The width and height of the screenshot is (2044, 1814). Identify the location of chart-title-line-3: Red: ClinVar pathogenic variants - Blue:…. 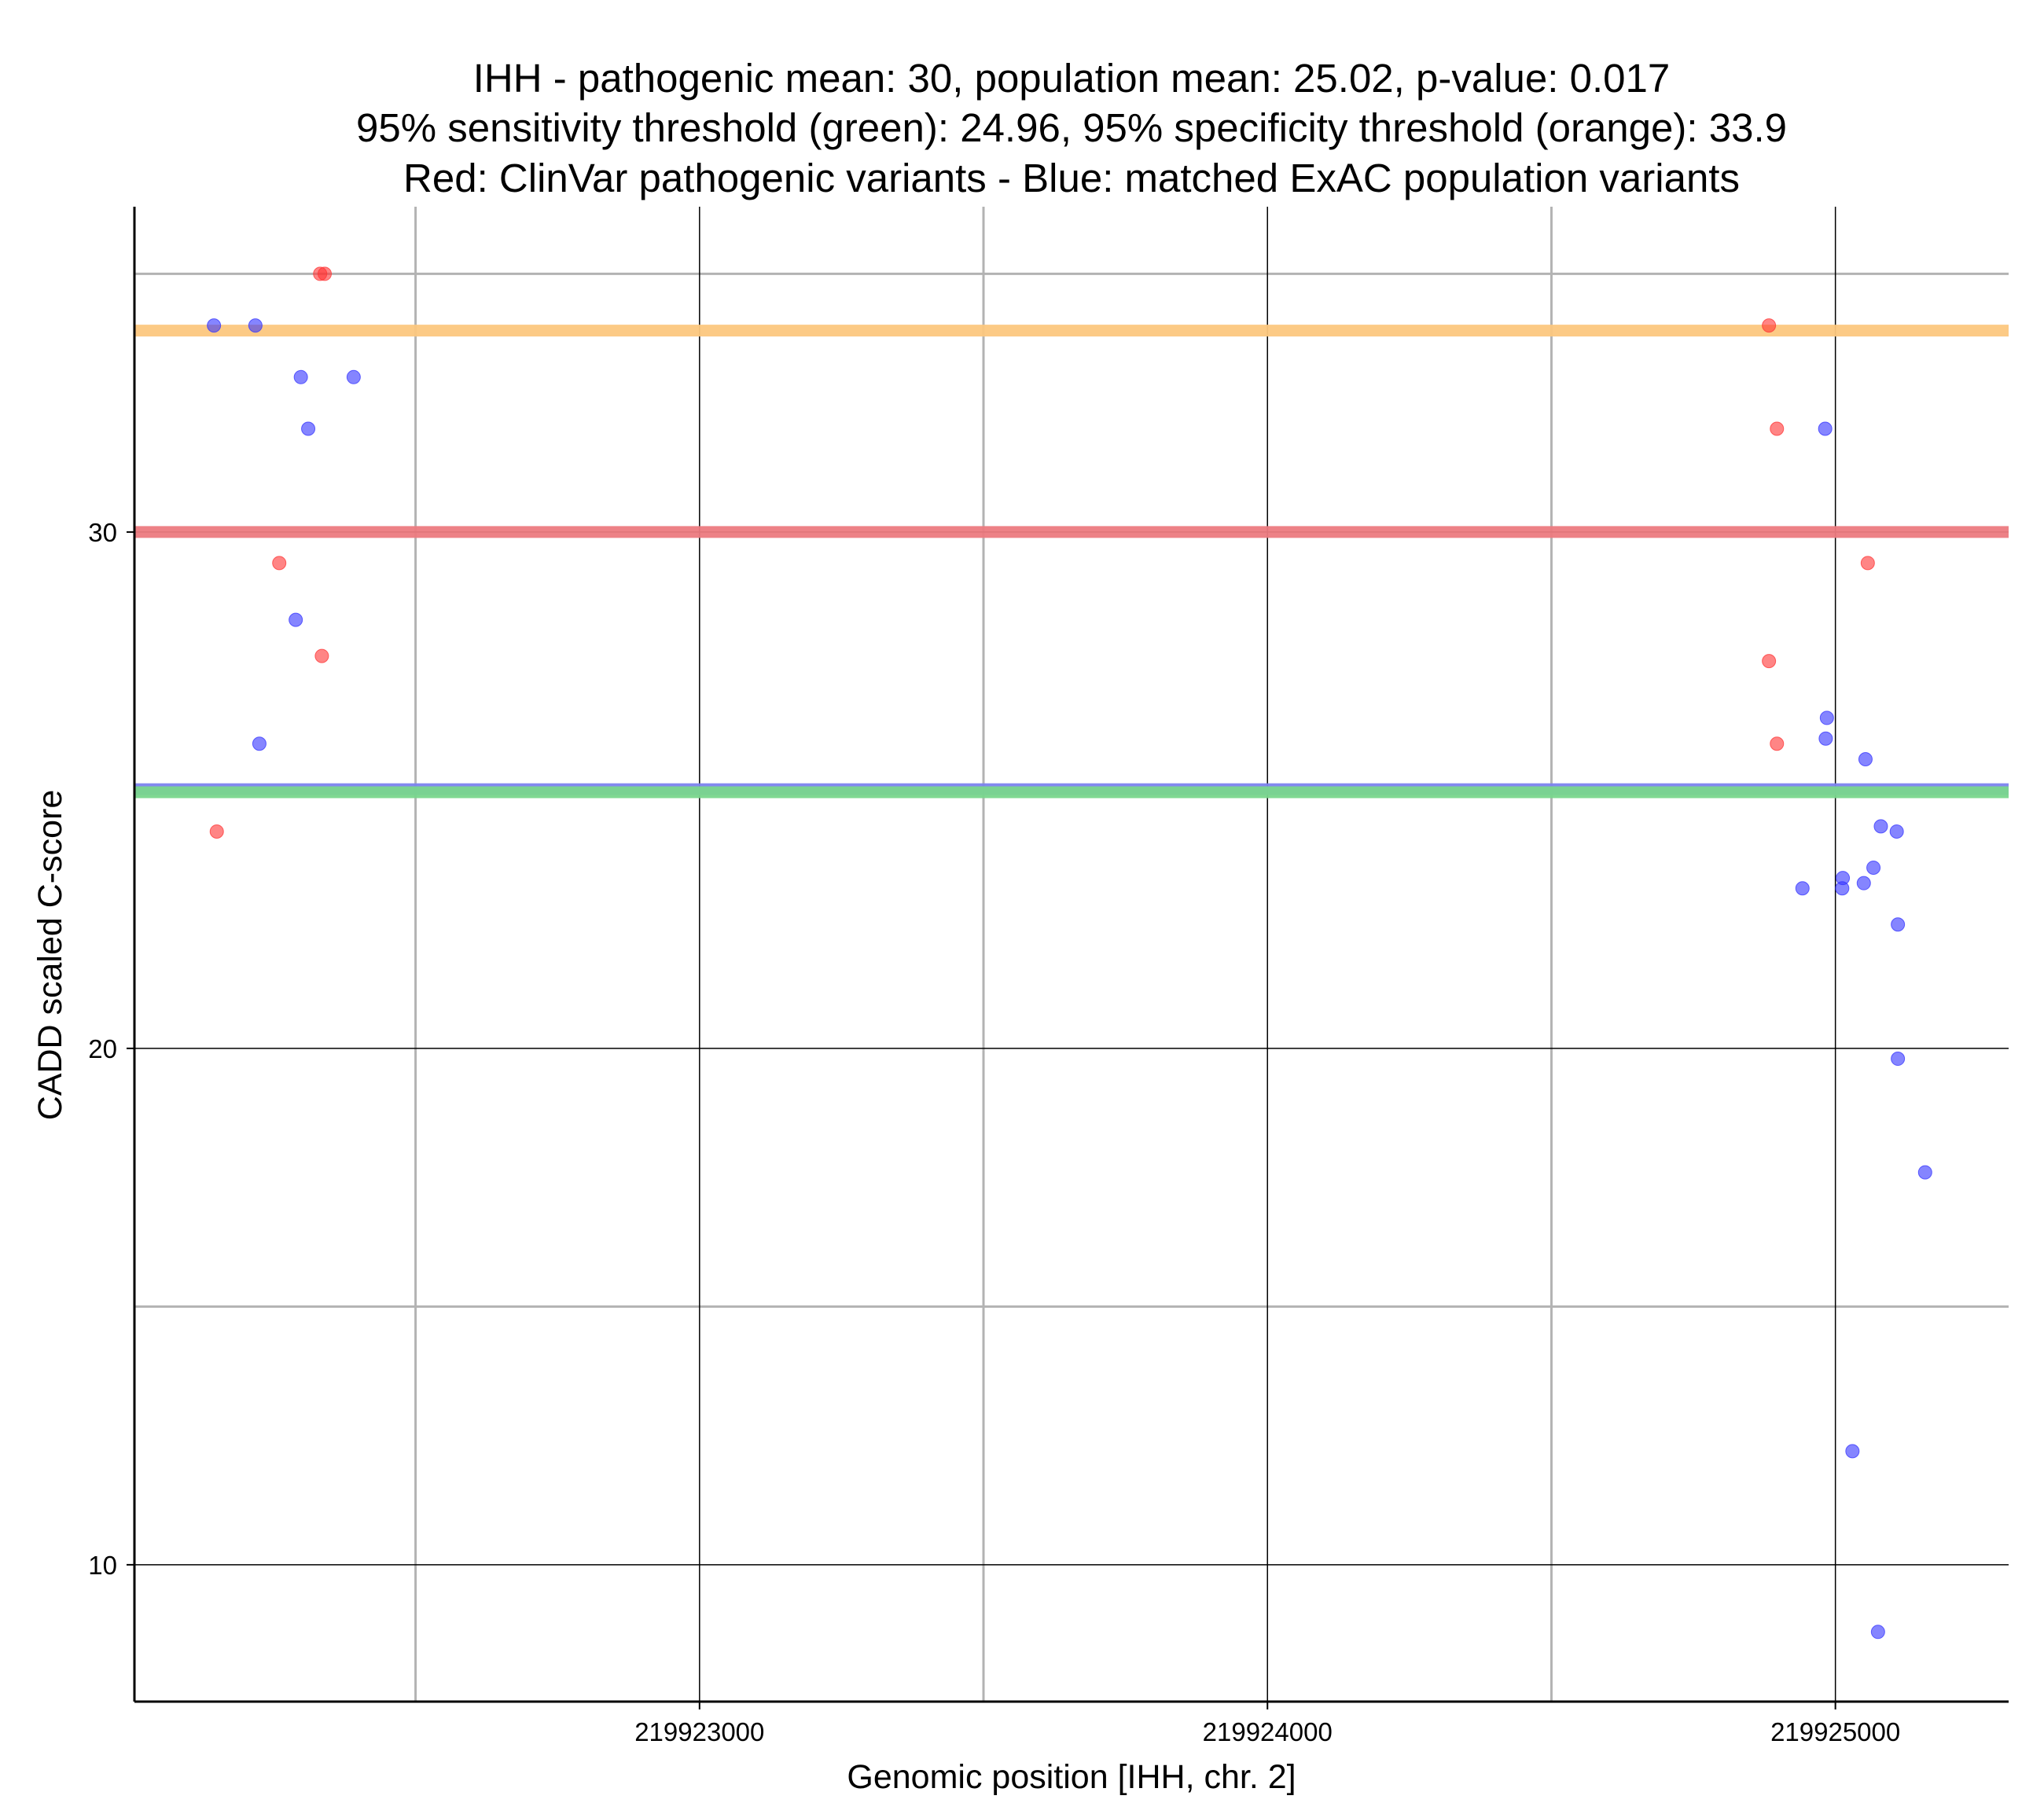
(1071, 178).